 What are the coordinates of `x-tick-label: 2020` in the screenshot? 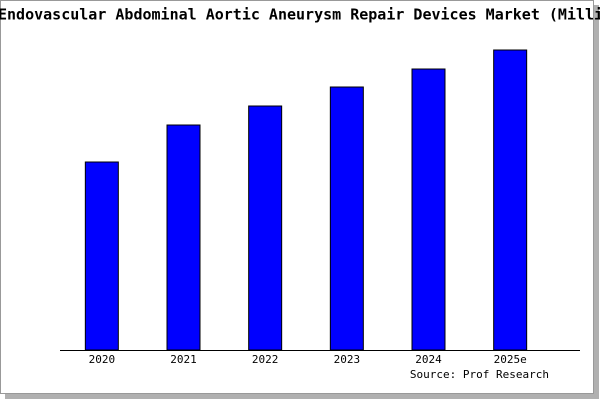 It's located at (102, 359).